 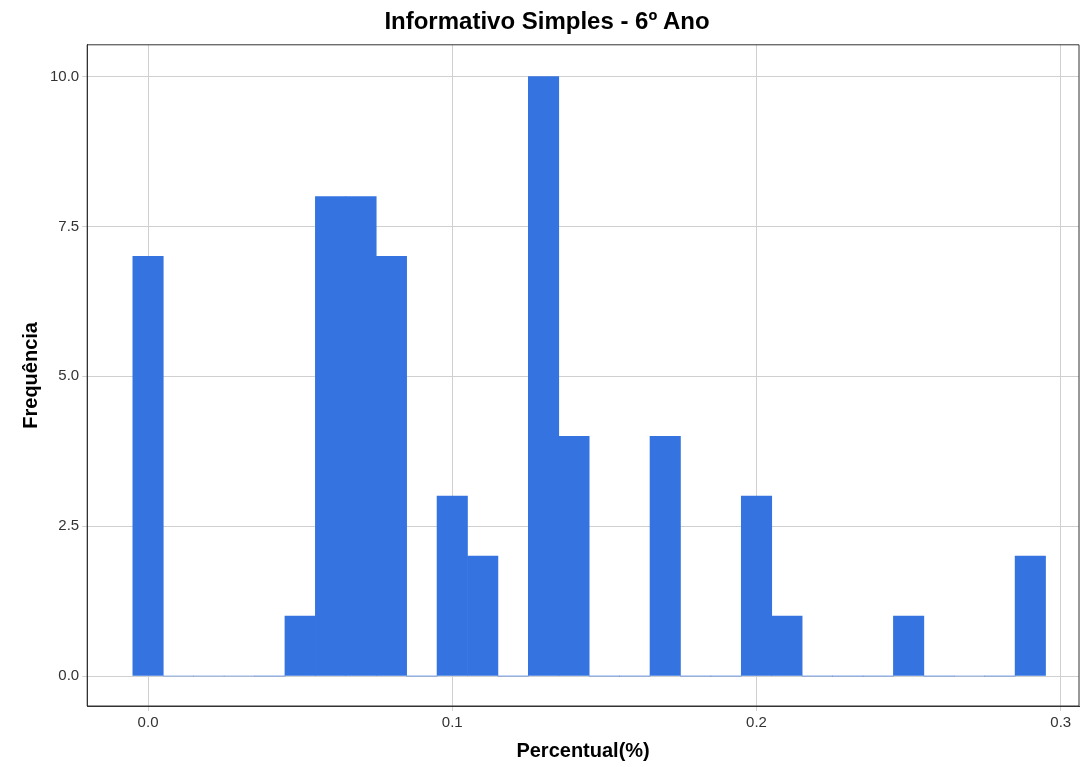 I want to click on y-tick-label: 7.5, so click(x=69, y=225).